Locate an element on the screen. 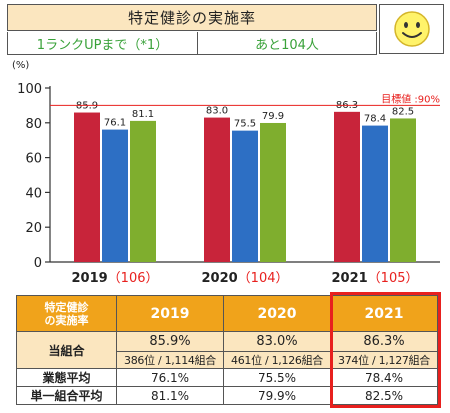 The image size is (450, 413). table-header-label: 特定健診 の実施率 is located at coordinates (66, 313).